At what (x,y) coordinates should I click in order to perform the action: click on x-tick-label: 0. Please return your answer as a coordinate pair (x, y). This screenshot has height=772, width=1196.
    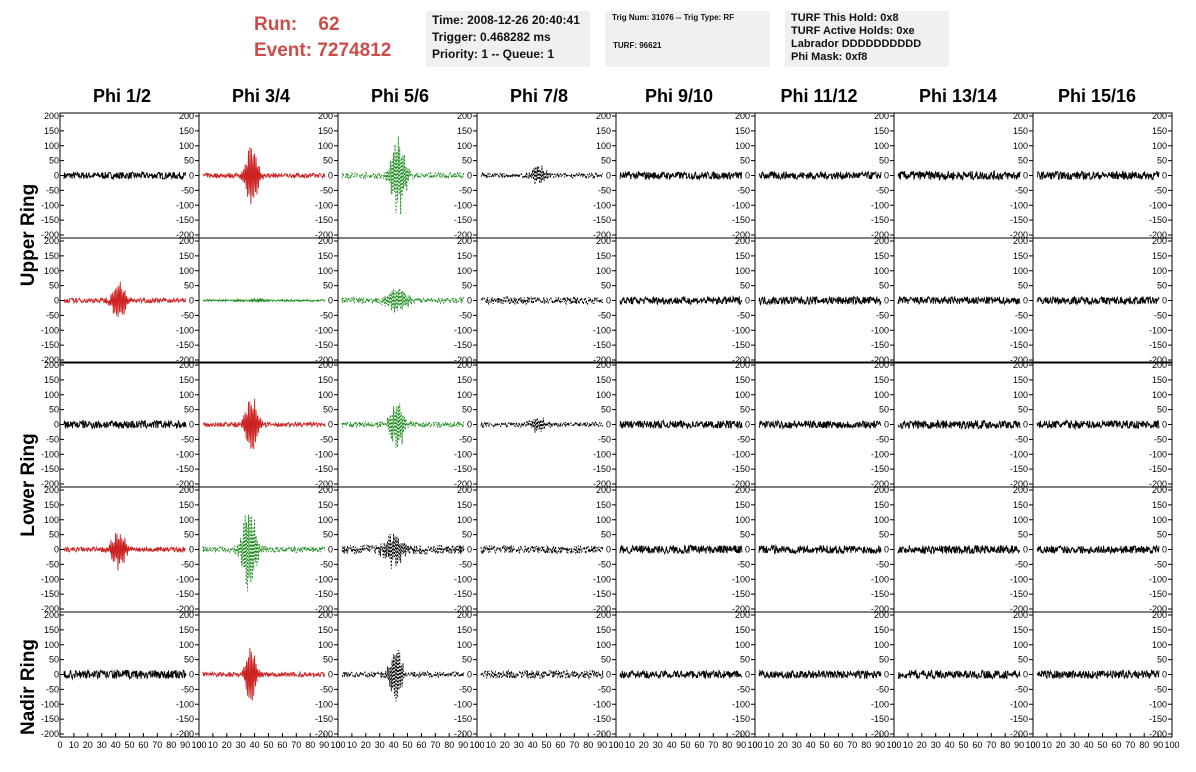
    Looking at the image, I should click on (754, 745).